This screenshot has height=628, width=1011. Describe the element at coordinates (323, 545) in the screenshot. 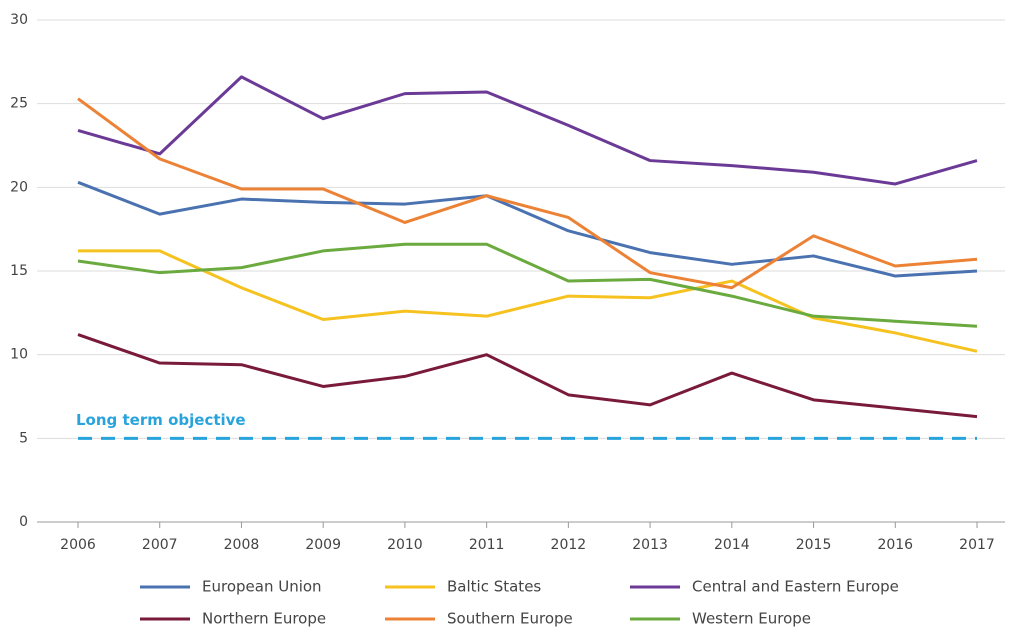

I see `x-tick-label: 2009` at that location.